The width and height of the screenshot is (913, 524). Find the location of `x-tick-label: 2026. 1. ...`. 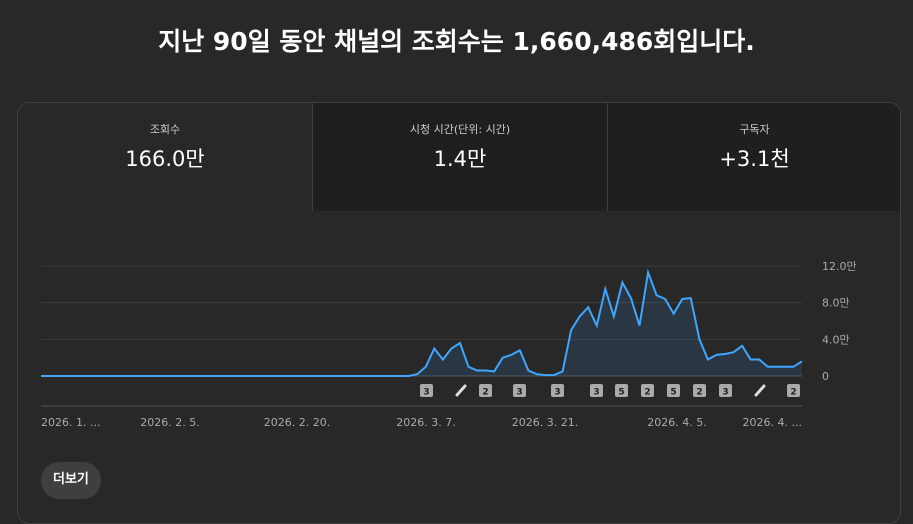

x-tick-label: 2026. 1. ... is located at coordinates (70, 422).